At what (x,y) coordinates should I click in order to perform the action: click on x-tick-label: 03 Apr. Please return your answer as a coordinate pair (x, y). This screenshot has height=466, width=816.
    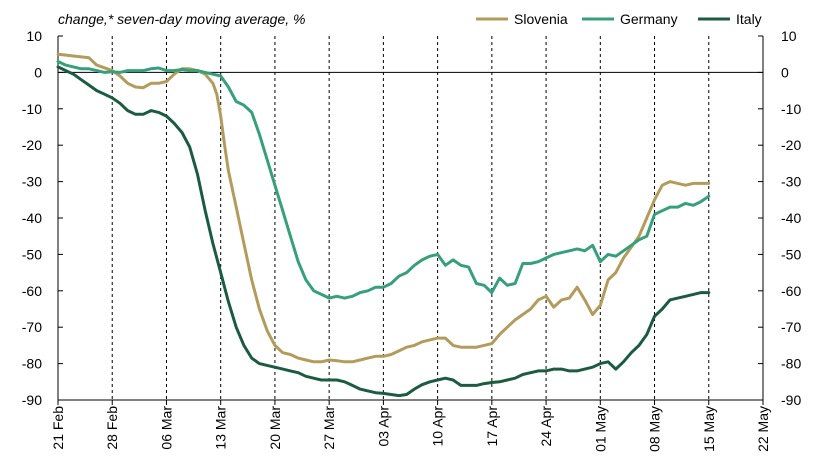
    Looking at the image, I should click on (383, 426).